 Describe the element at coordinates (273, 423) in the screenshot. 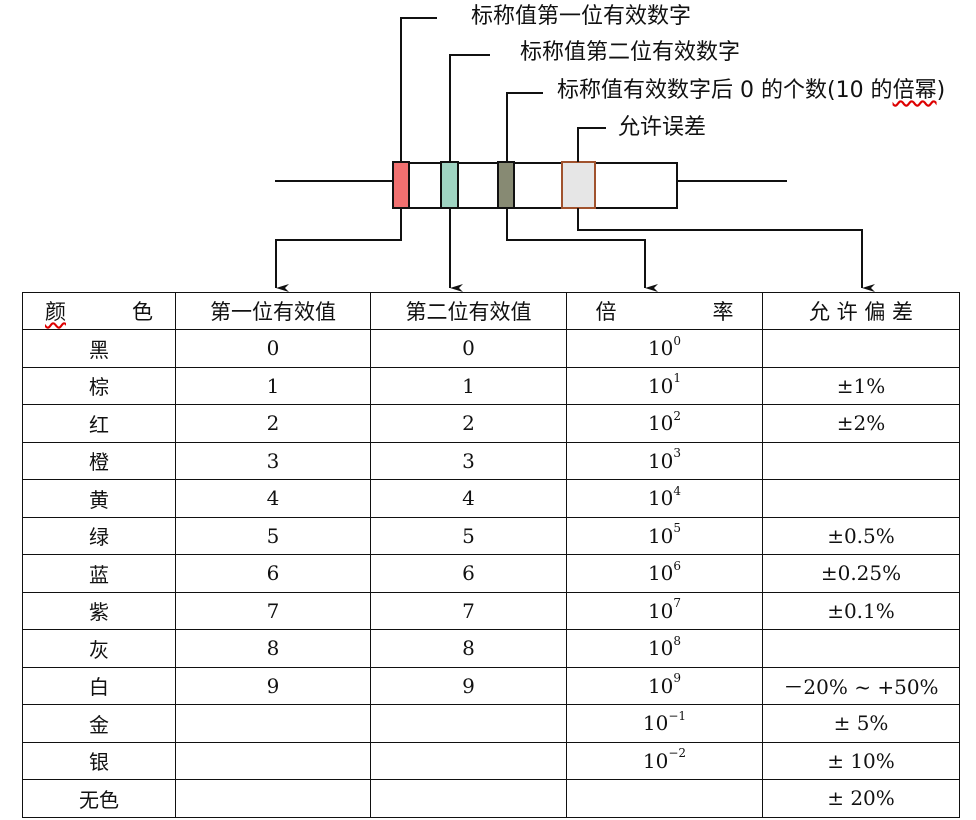

I see `first-digit-cell: 2` at that location.